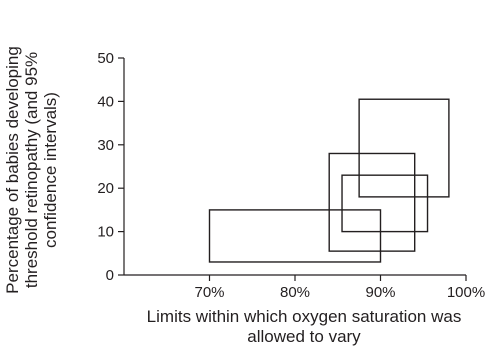 The width and height of the screenshot is (494, 349). What do you see at coordinates (339, 288) in the screenshot?
I see `x-axis-ticks: 70% 80% 90% 100%` at bounding box center [339, 288].